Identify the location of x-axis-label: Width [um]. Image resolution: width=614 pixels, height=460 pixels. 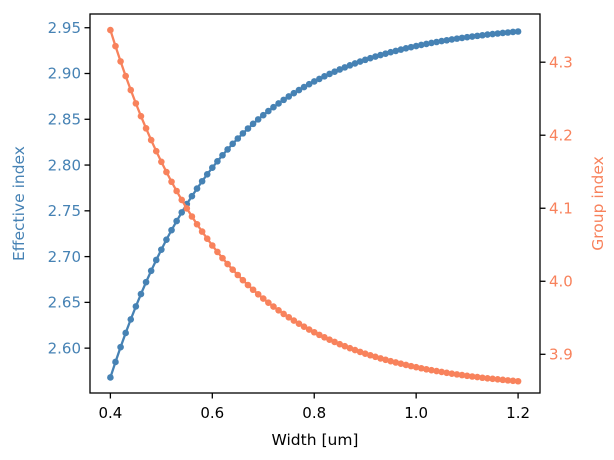
(315, 440).